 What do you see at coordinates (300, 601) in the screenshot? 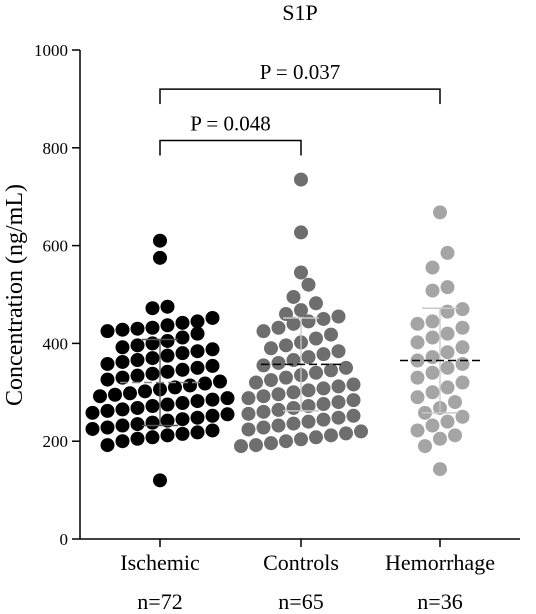
I see `sample-size-label: n=65` at bounding box center [300, 601].